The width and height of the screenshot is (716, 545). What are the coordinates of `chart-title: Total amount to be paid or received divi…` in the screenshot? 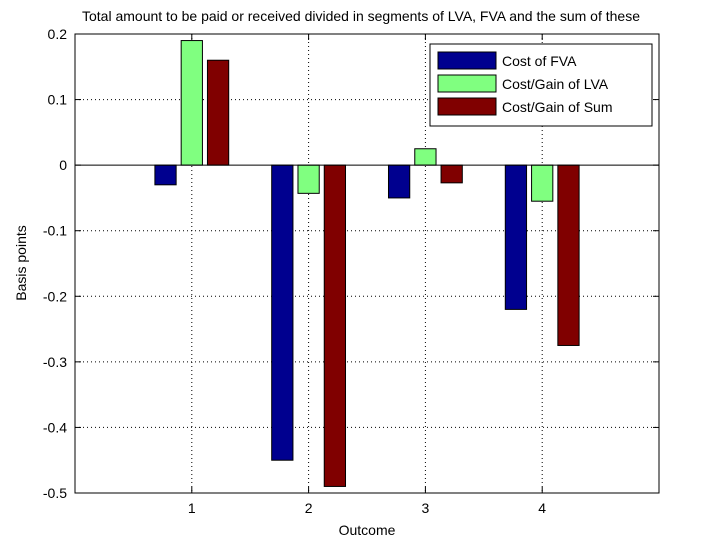 It's located at (361, 16).